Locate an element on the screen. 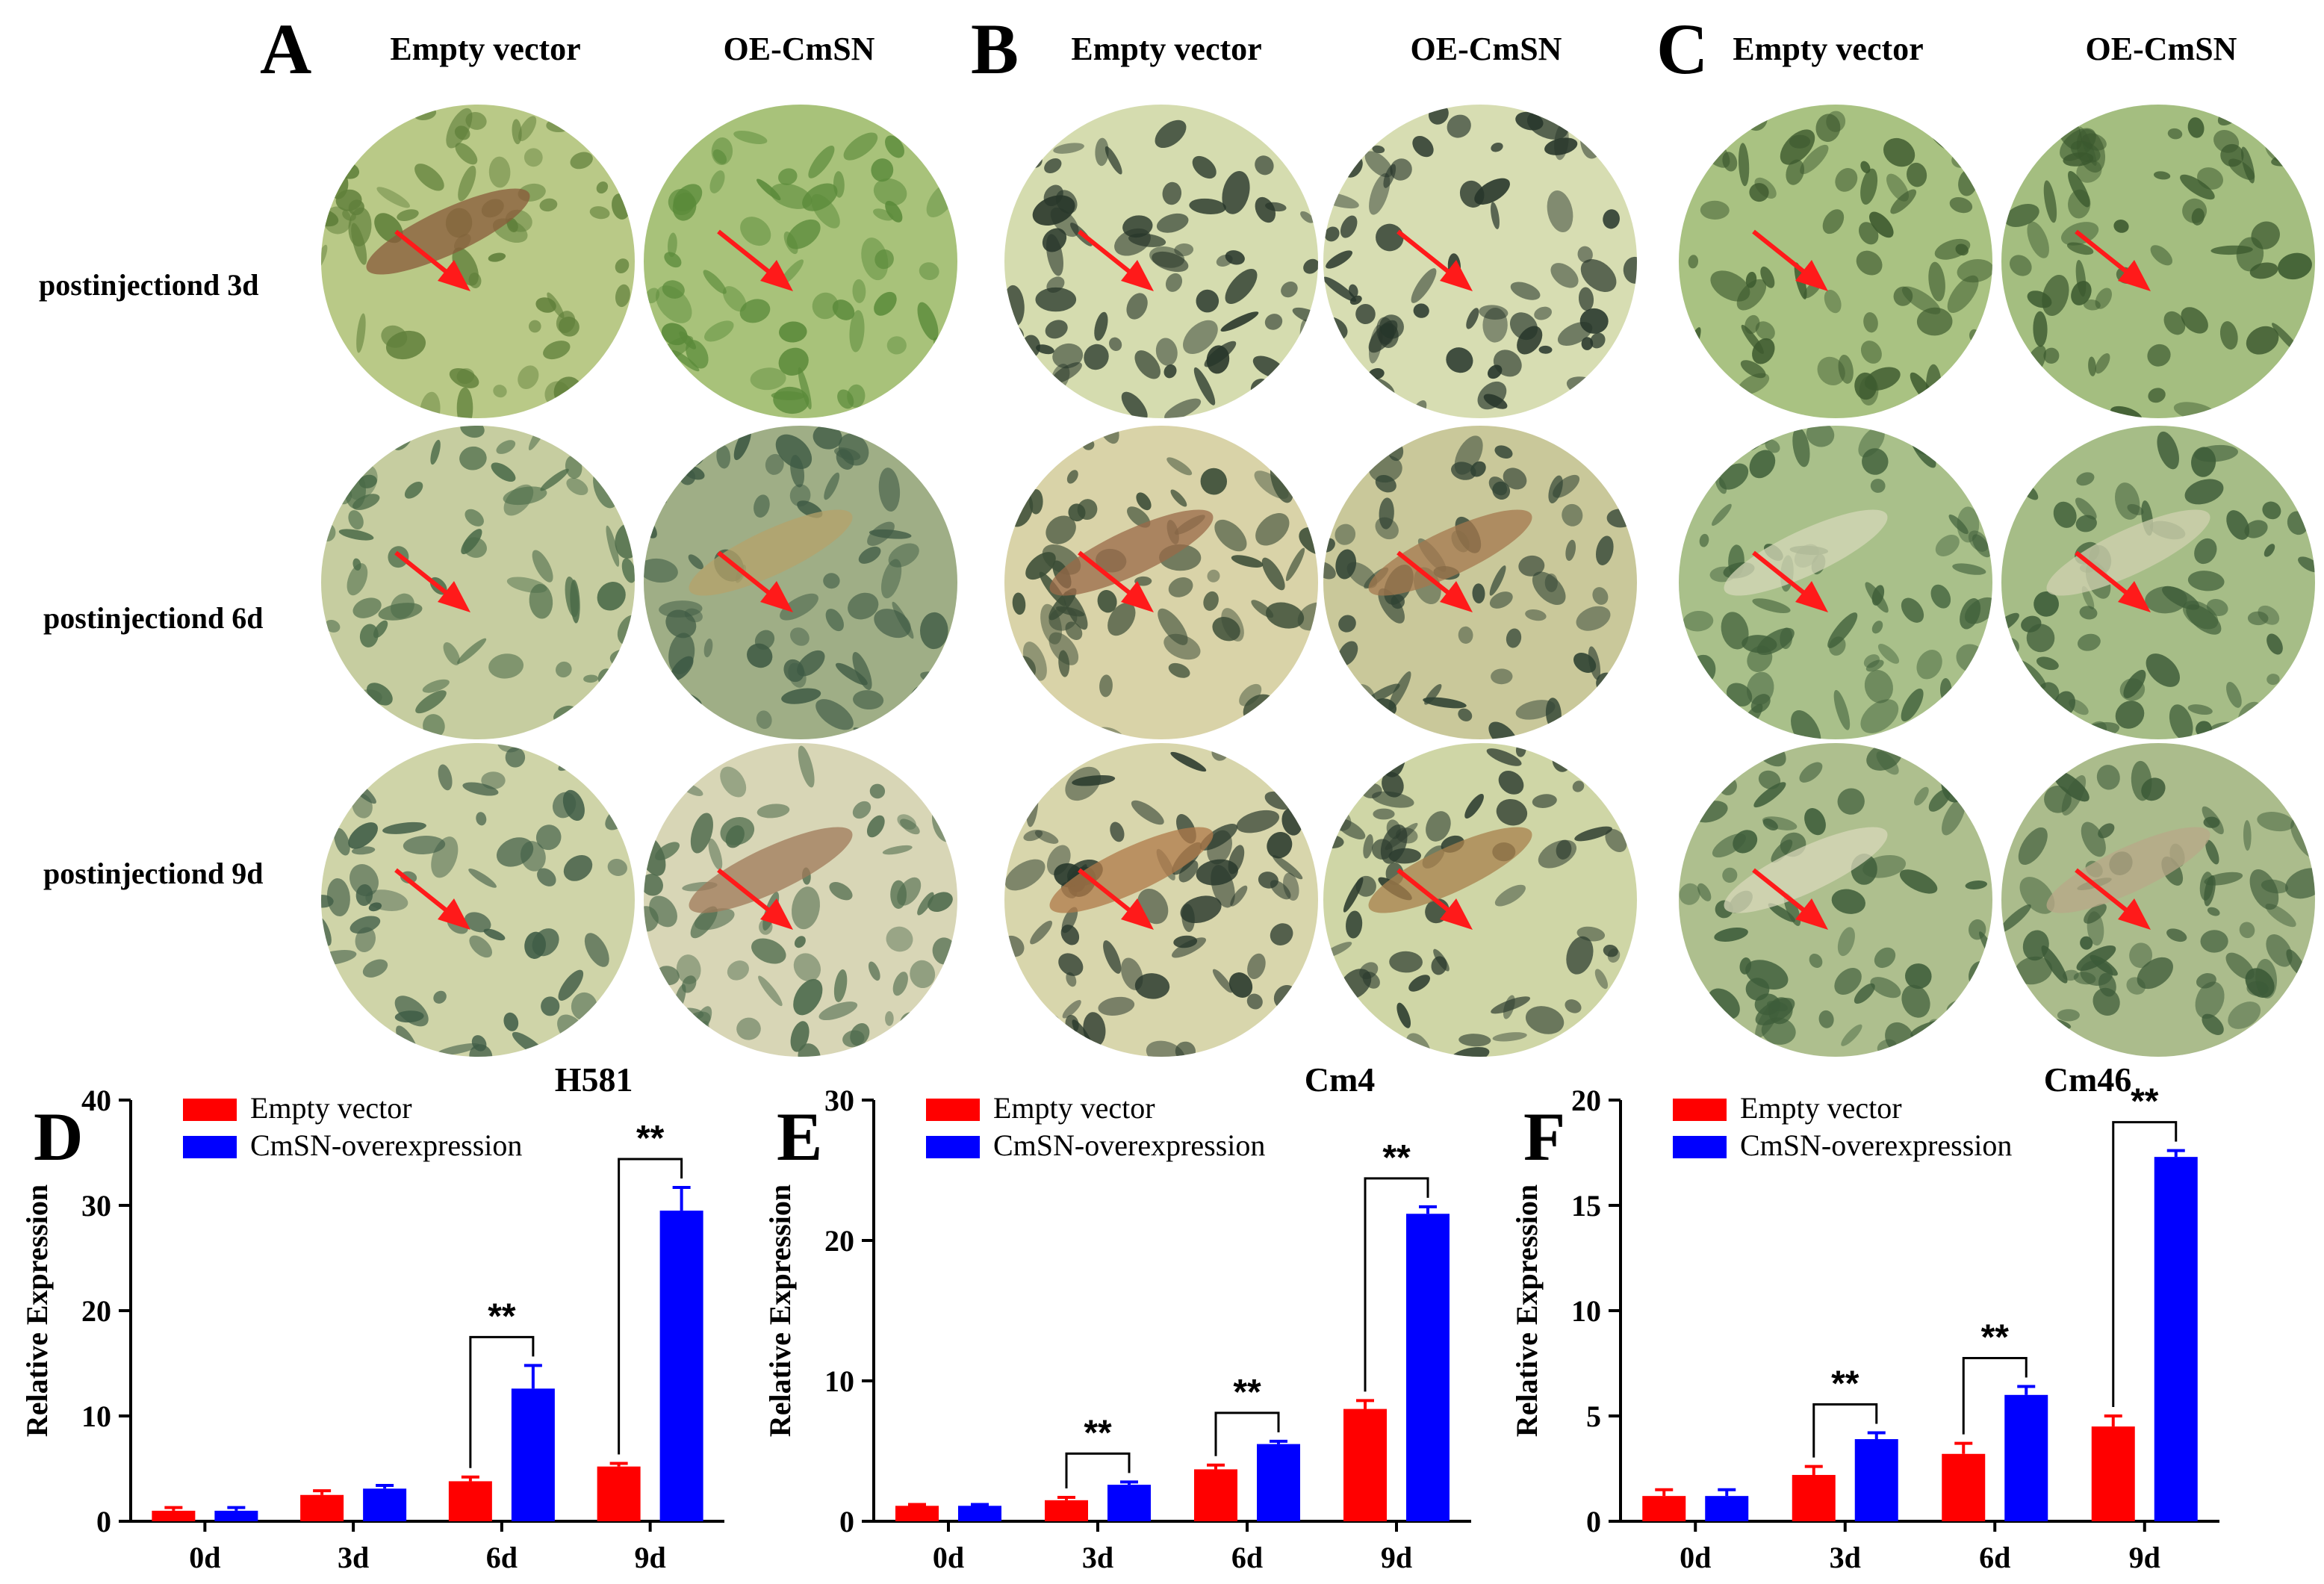  chart-title: Cm46 is located at coordinates (2088, 1080).